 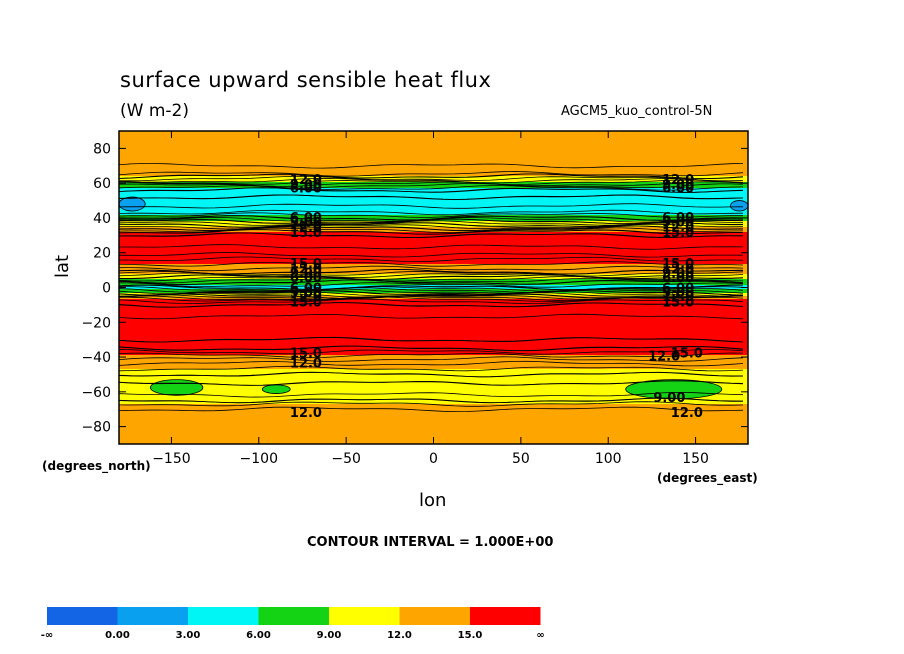 I want to click on chart-title: surface upward sensible heat flux, so click(x=306, y=80).